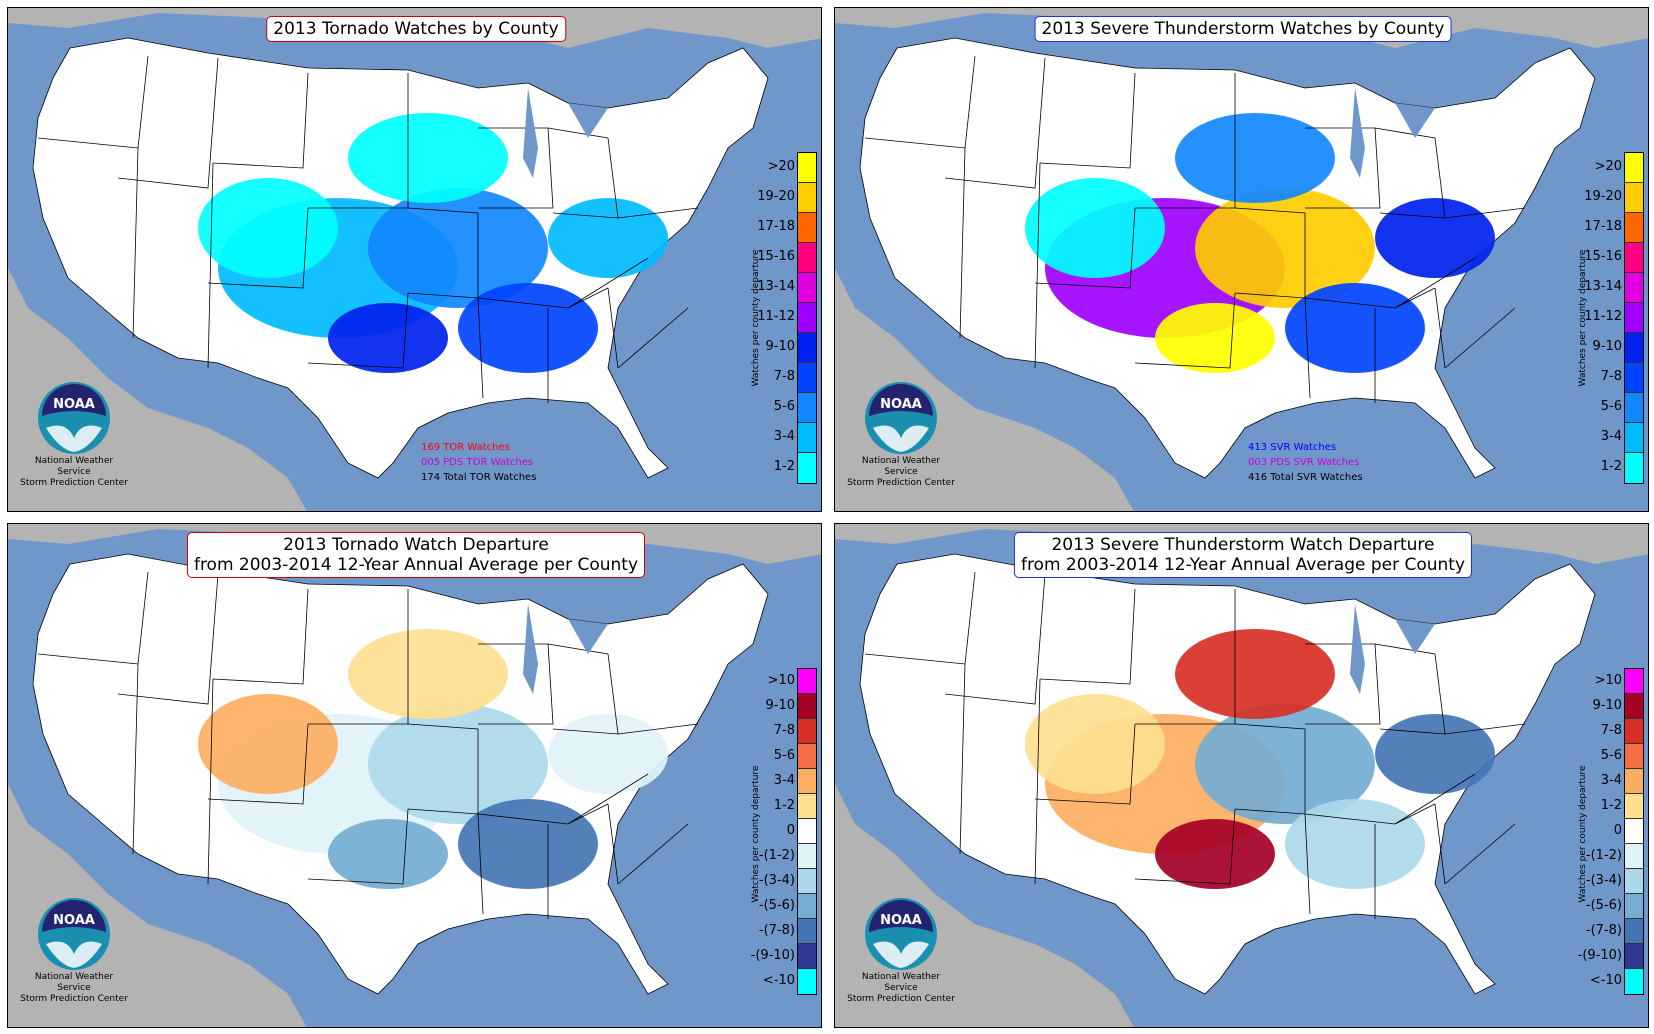 The image size is (1654, 1034). What do you see at coordinates (781, 166) in the screenshot?
I see `colorbar-label: >20` at bounding box center [781, 166].